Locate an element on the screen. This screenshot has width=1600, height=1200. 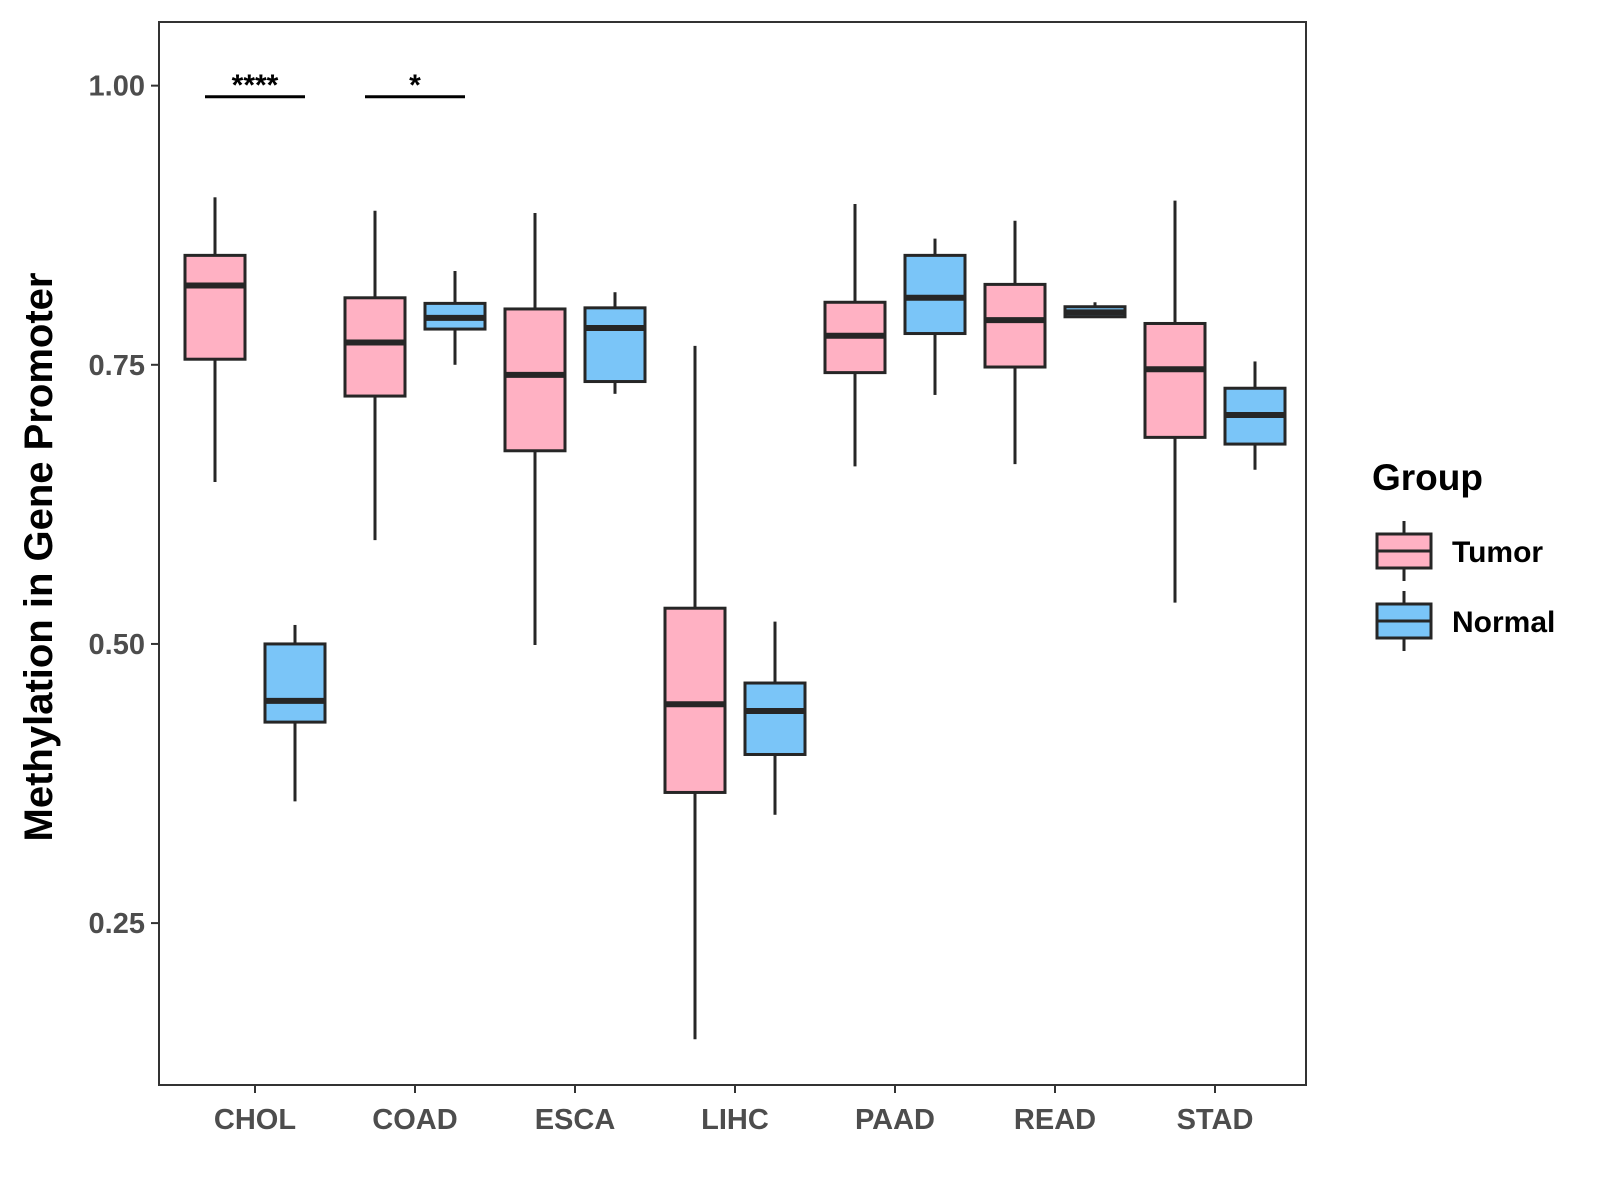
box-normal-paad is located at coordinates (935, 316).